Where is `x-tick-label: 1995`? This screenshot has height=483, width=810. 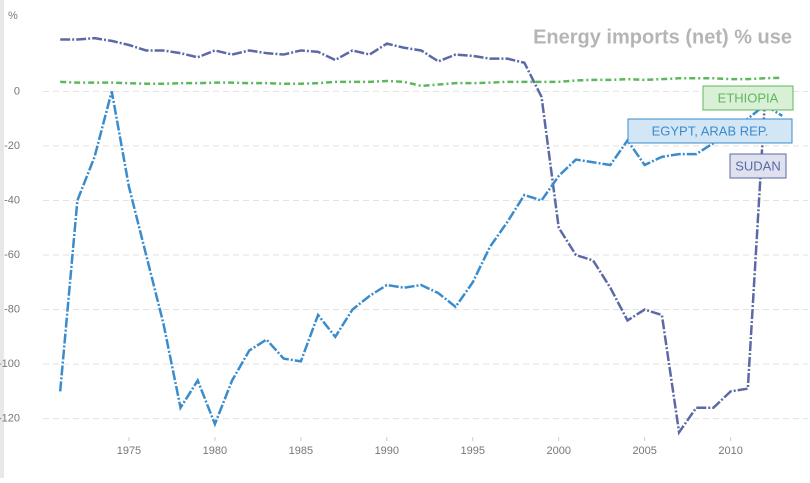
x-tick-label: 1995 is located at coordinates (473, 451).